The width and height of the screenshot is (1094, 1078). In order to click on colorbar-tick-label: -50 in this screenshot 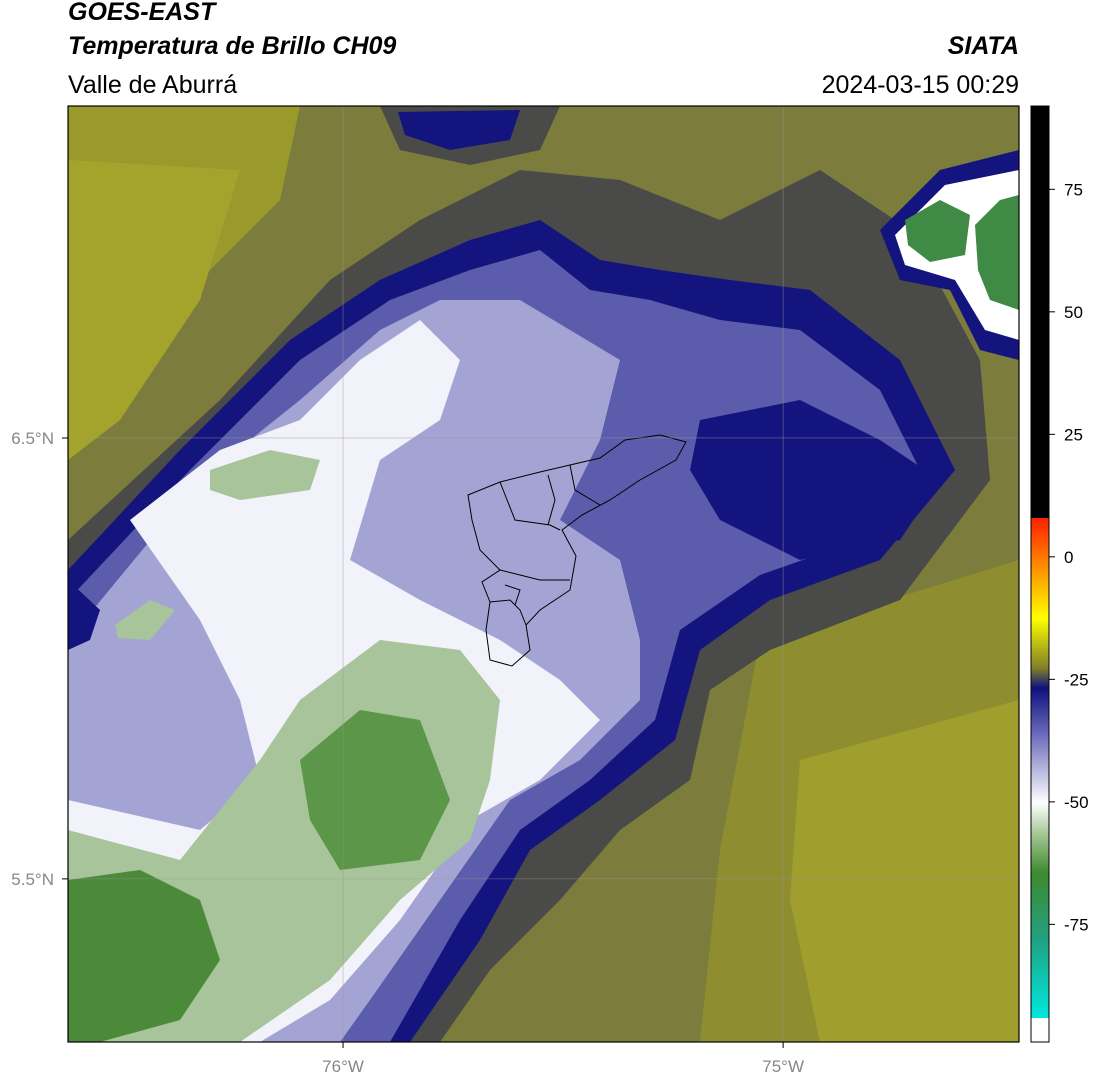, I will do `click(1076, 802)`.